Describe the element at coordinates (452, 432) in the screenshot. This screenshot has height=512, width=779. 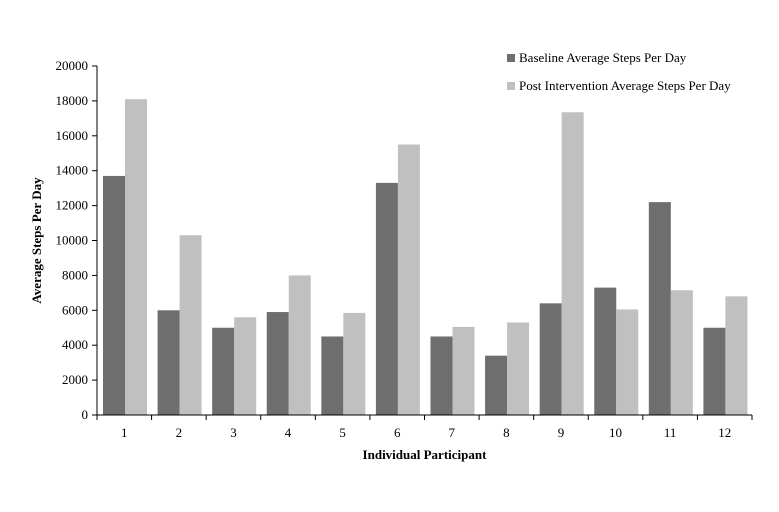
I see `x-tick-label: 7` at that location.